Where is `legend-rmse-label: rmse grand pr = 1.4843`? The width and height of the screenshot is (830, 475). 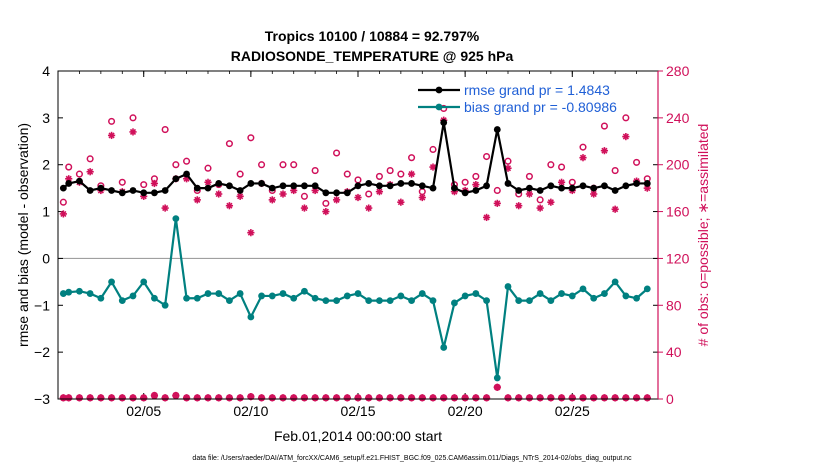
legend-rmse-label: rmse grand pr = 1.4843 is located at coordinates (537, 90).